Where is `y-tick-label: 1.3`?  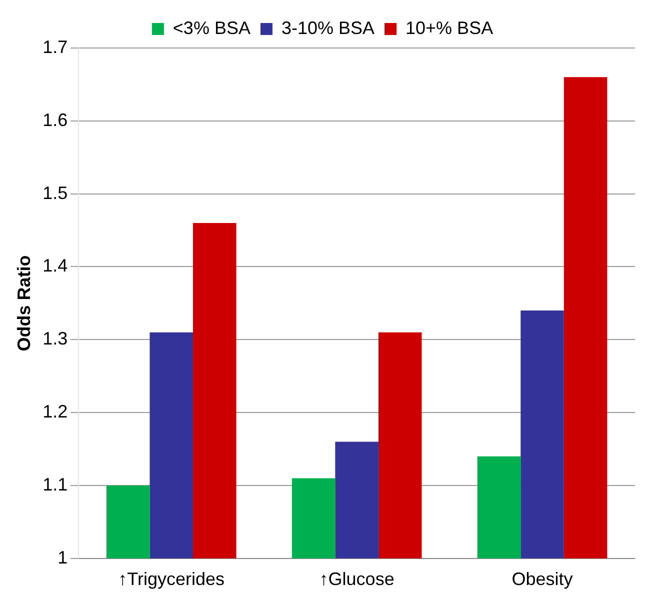
y-tick-label: 1.3 is located at coordinates (55, 338).